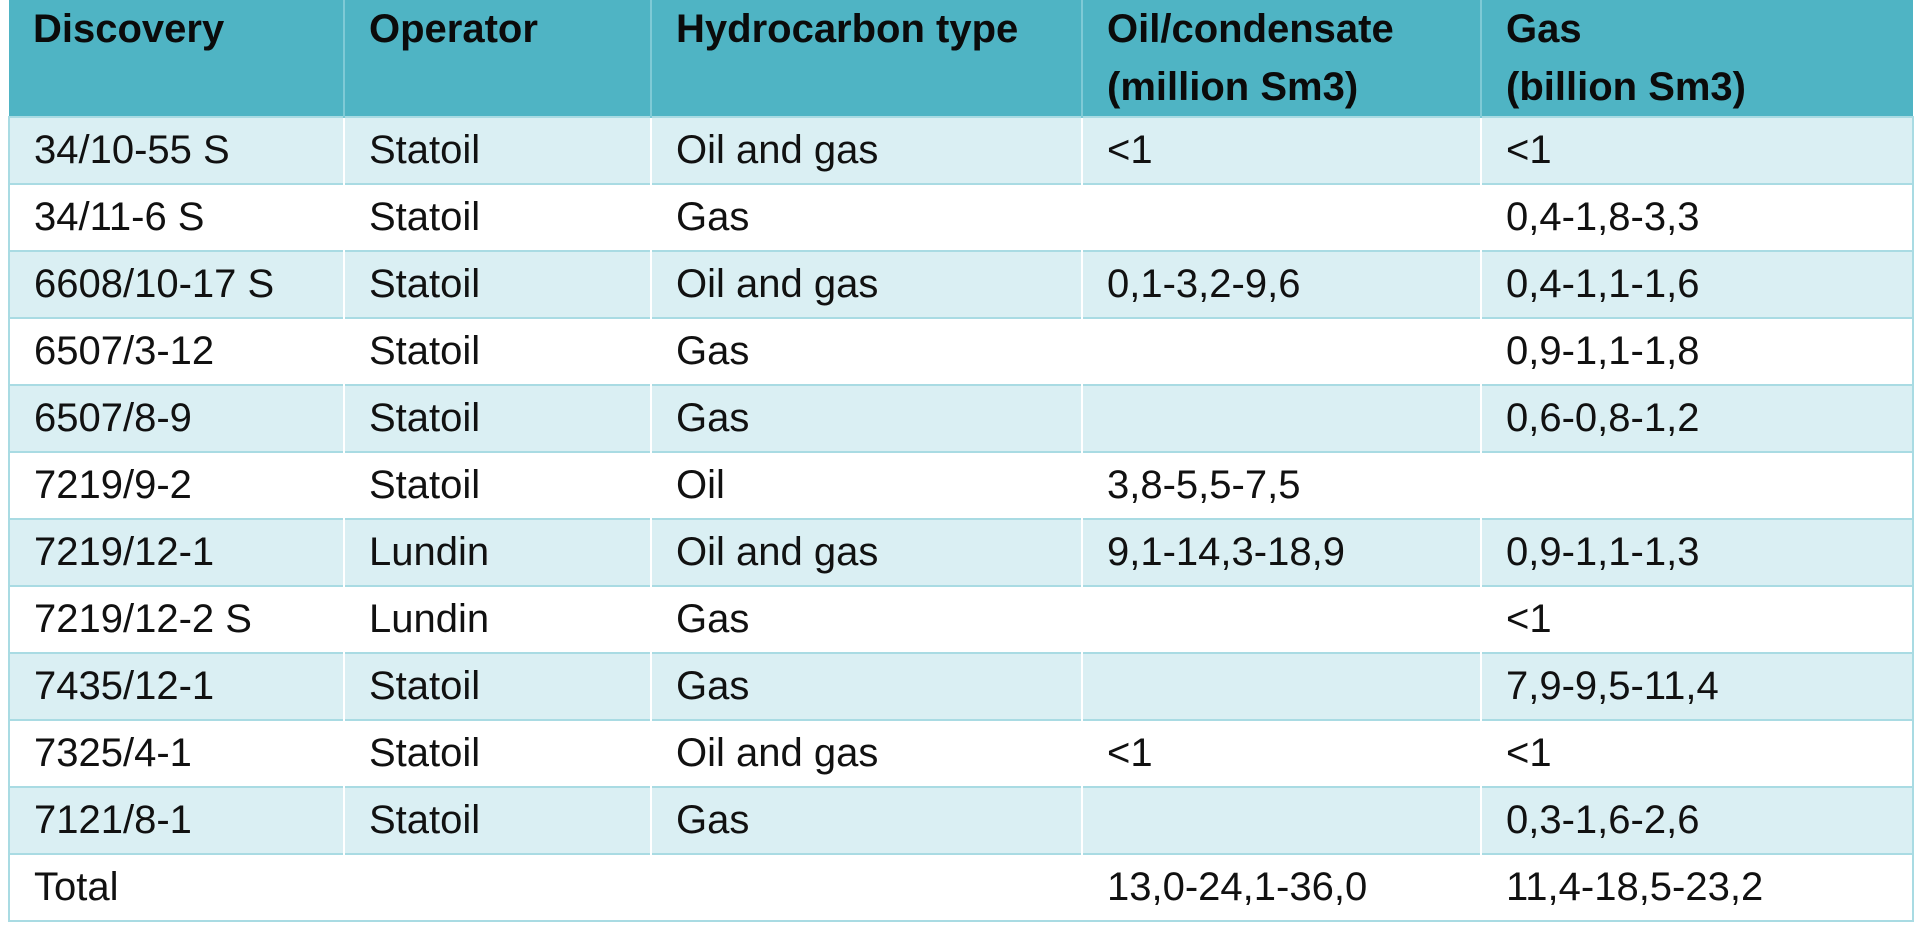 This screenshot has width=1920, height=930. I want to click on table-row: 6507/8-9 Statoil Gas 0,6-0,8-1,2, so click(961, 418).